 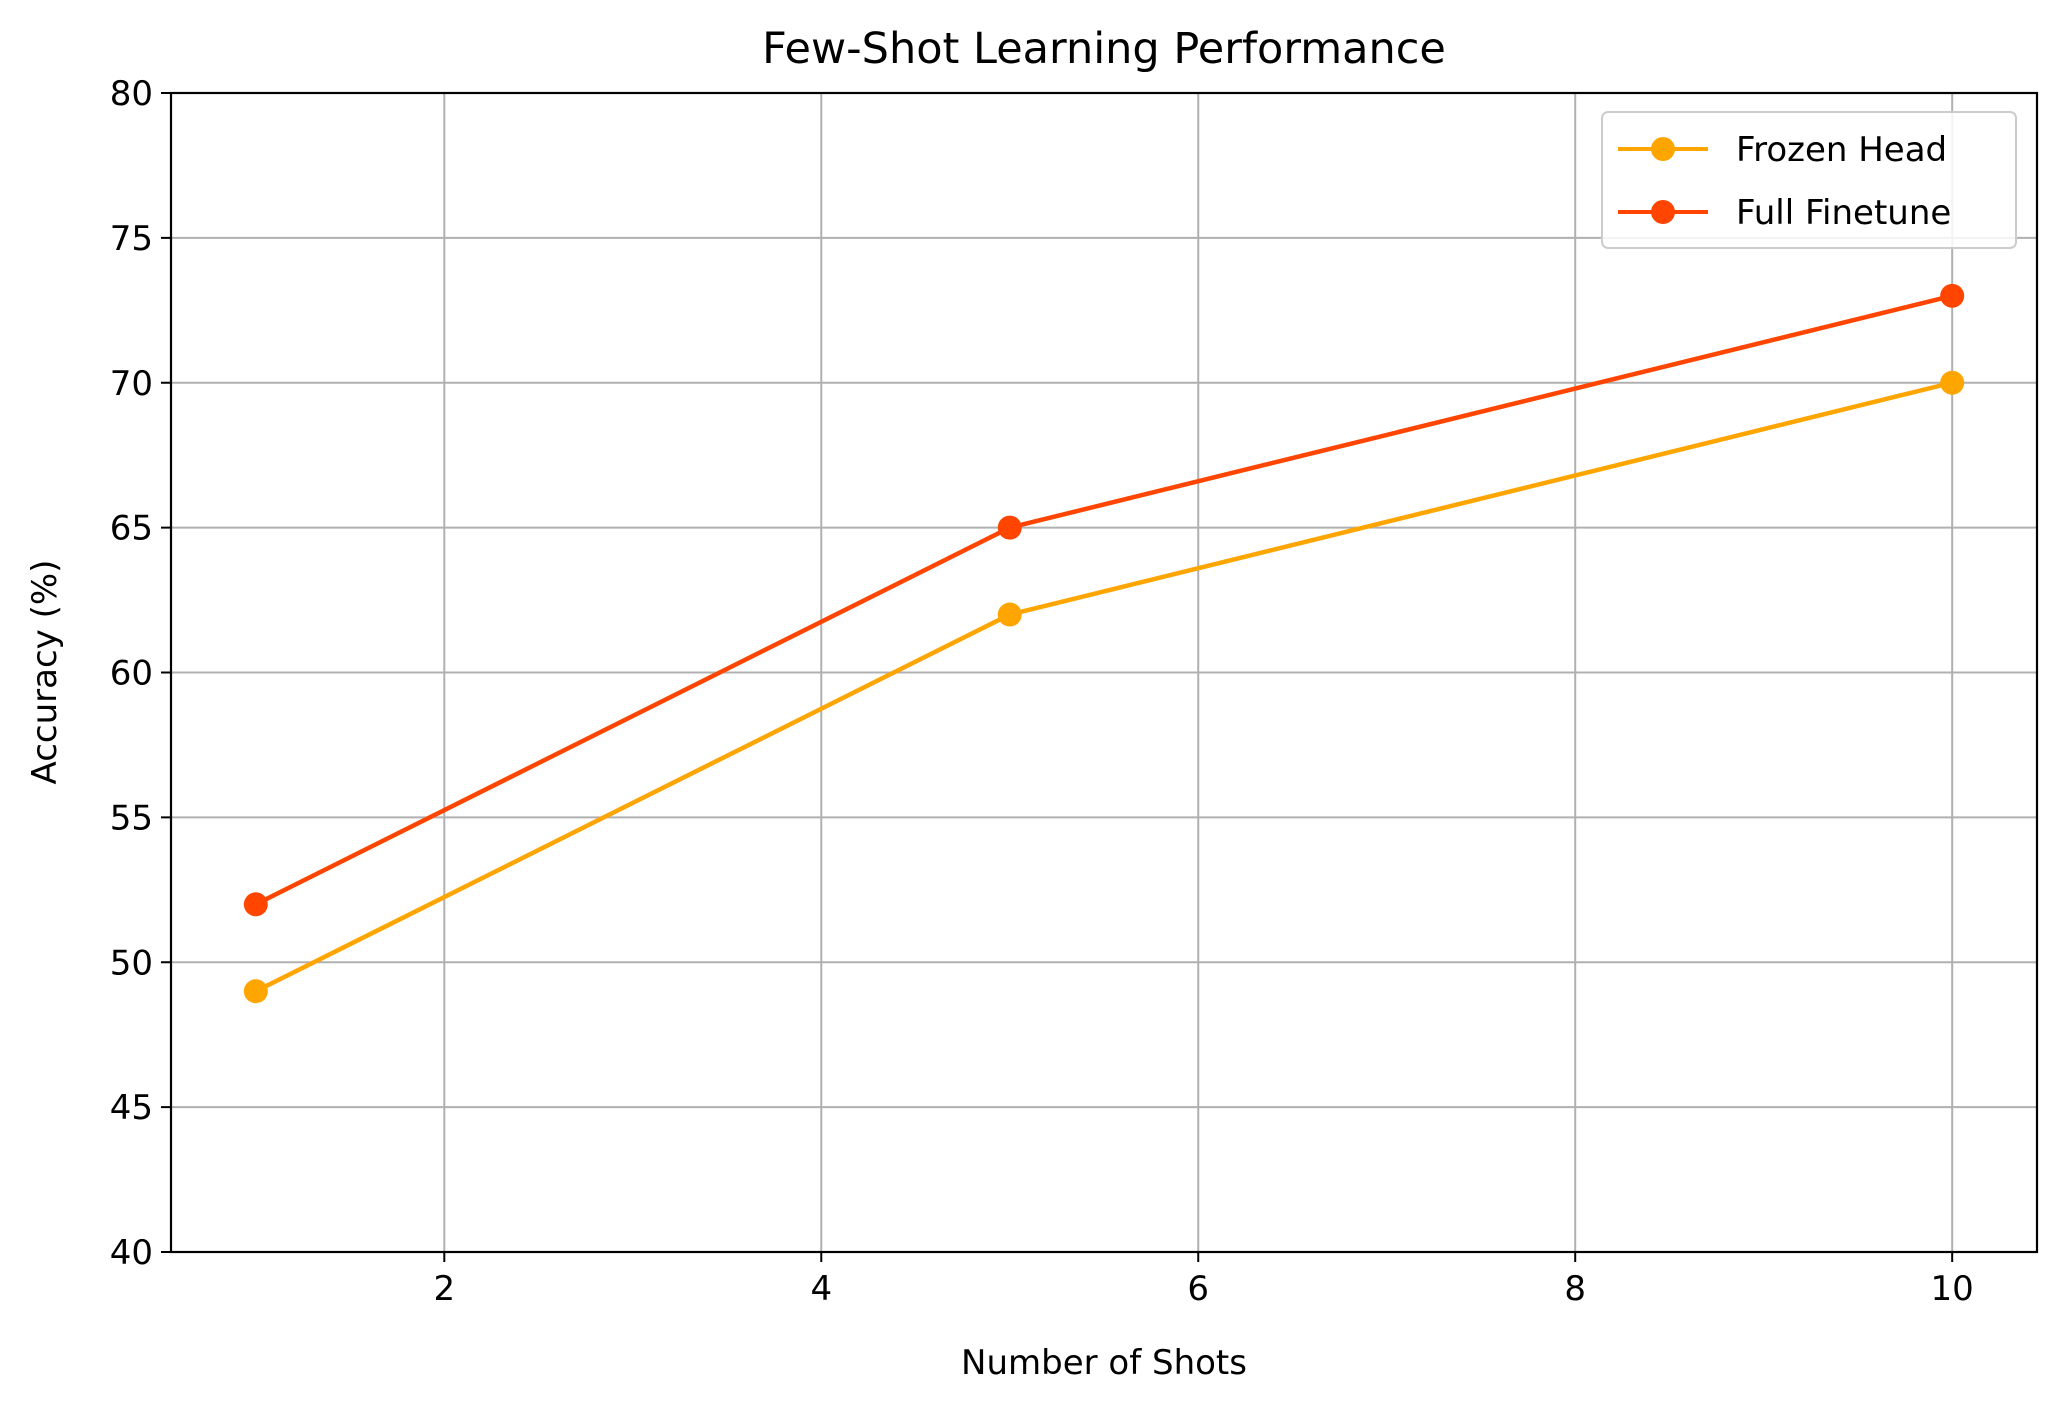 I want to click on x-tick-label: 2, so click(x=444, y=1289).